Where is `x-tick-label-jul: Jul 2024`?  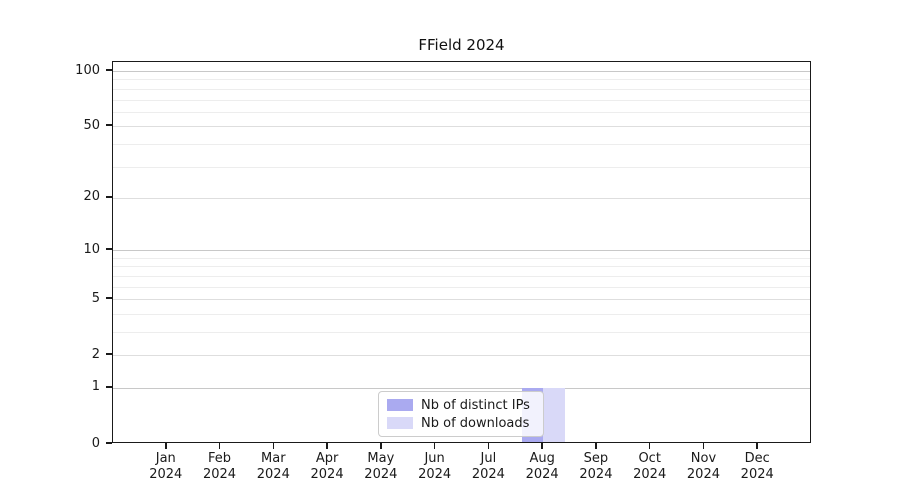 x-tick-label-jul: Jul 2024 is located at coordinates (488, 466).